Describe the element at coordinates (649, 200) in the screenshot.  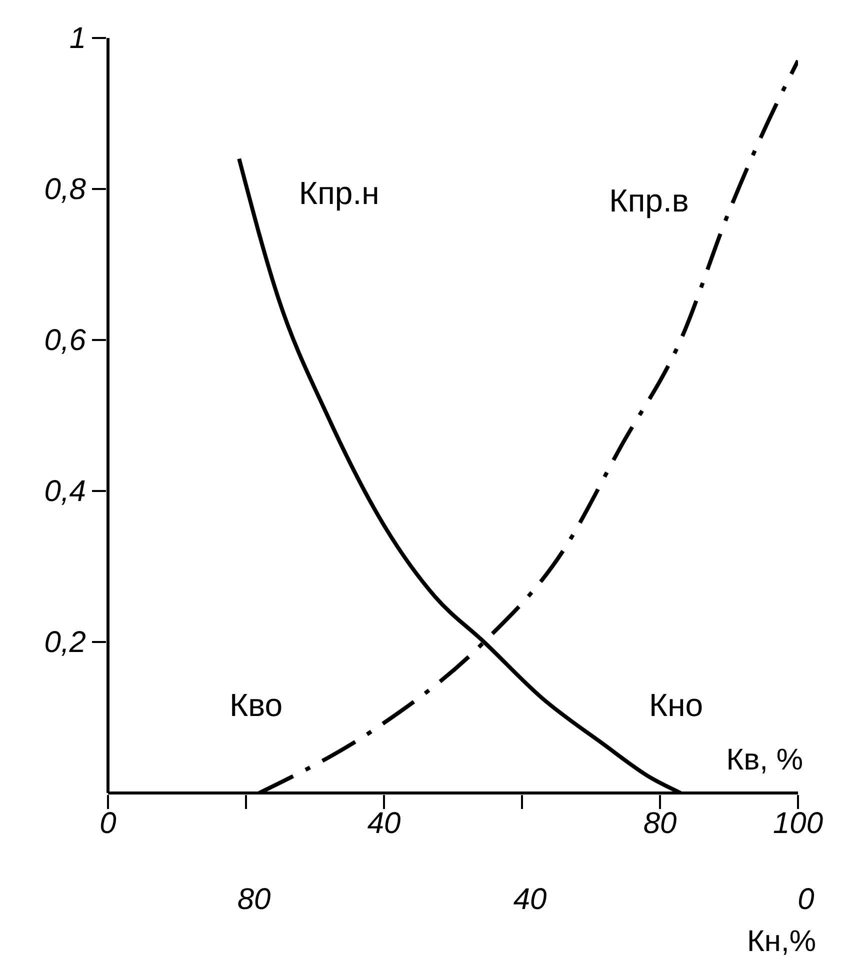
I see `series-label: Кпр.в` at that location.